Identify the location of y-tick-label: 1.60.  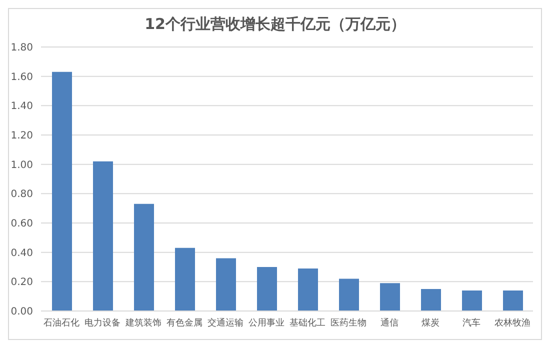
(21, 77).